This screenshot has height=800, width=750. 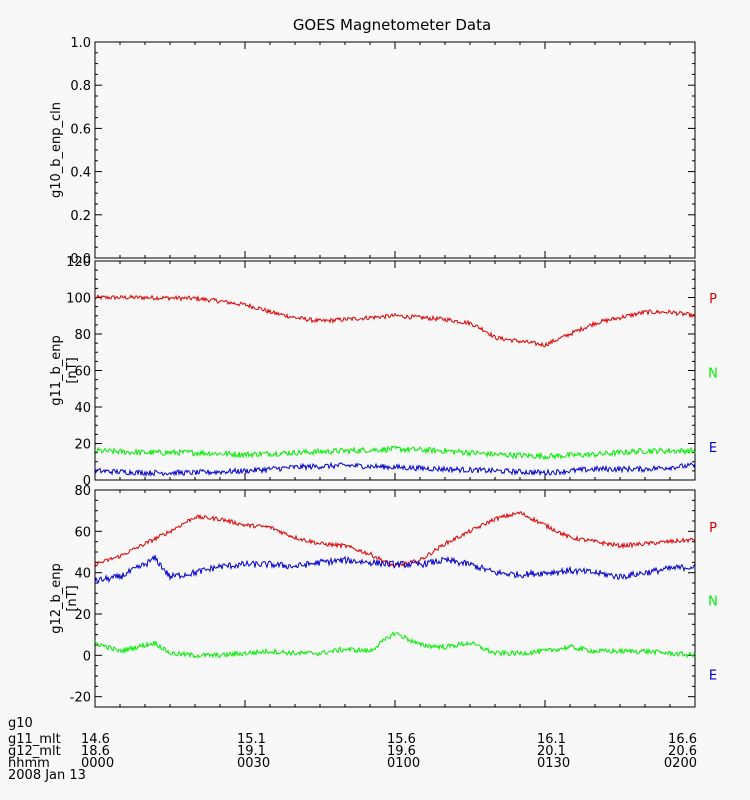 What do you see at coordinates (395, 321) in the screenshot?
I see `series-line-P` at bounding box center [395, 321].